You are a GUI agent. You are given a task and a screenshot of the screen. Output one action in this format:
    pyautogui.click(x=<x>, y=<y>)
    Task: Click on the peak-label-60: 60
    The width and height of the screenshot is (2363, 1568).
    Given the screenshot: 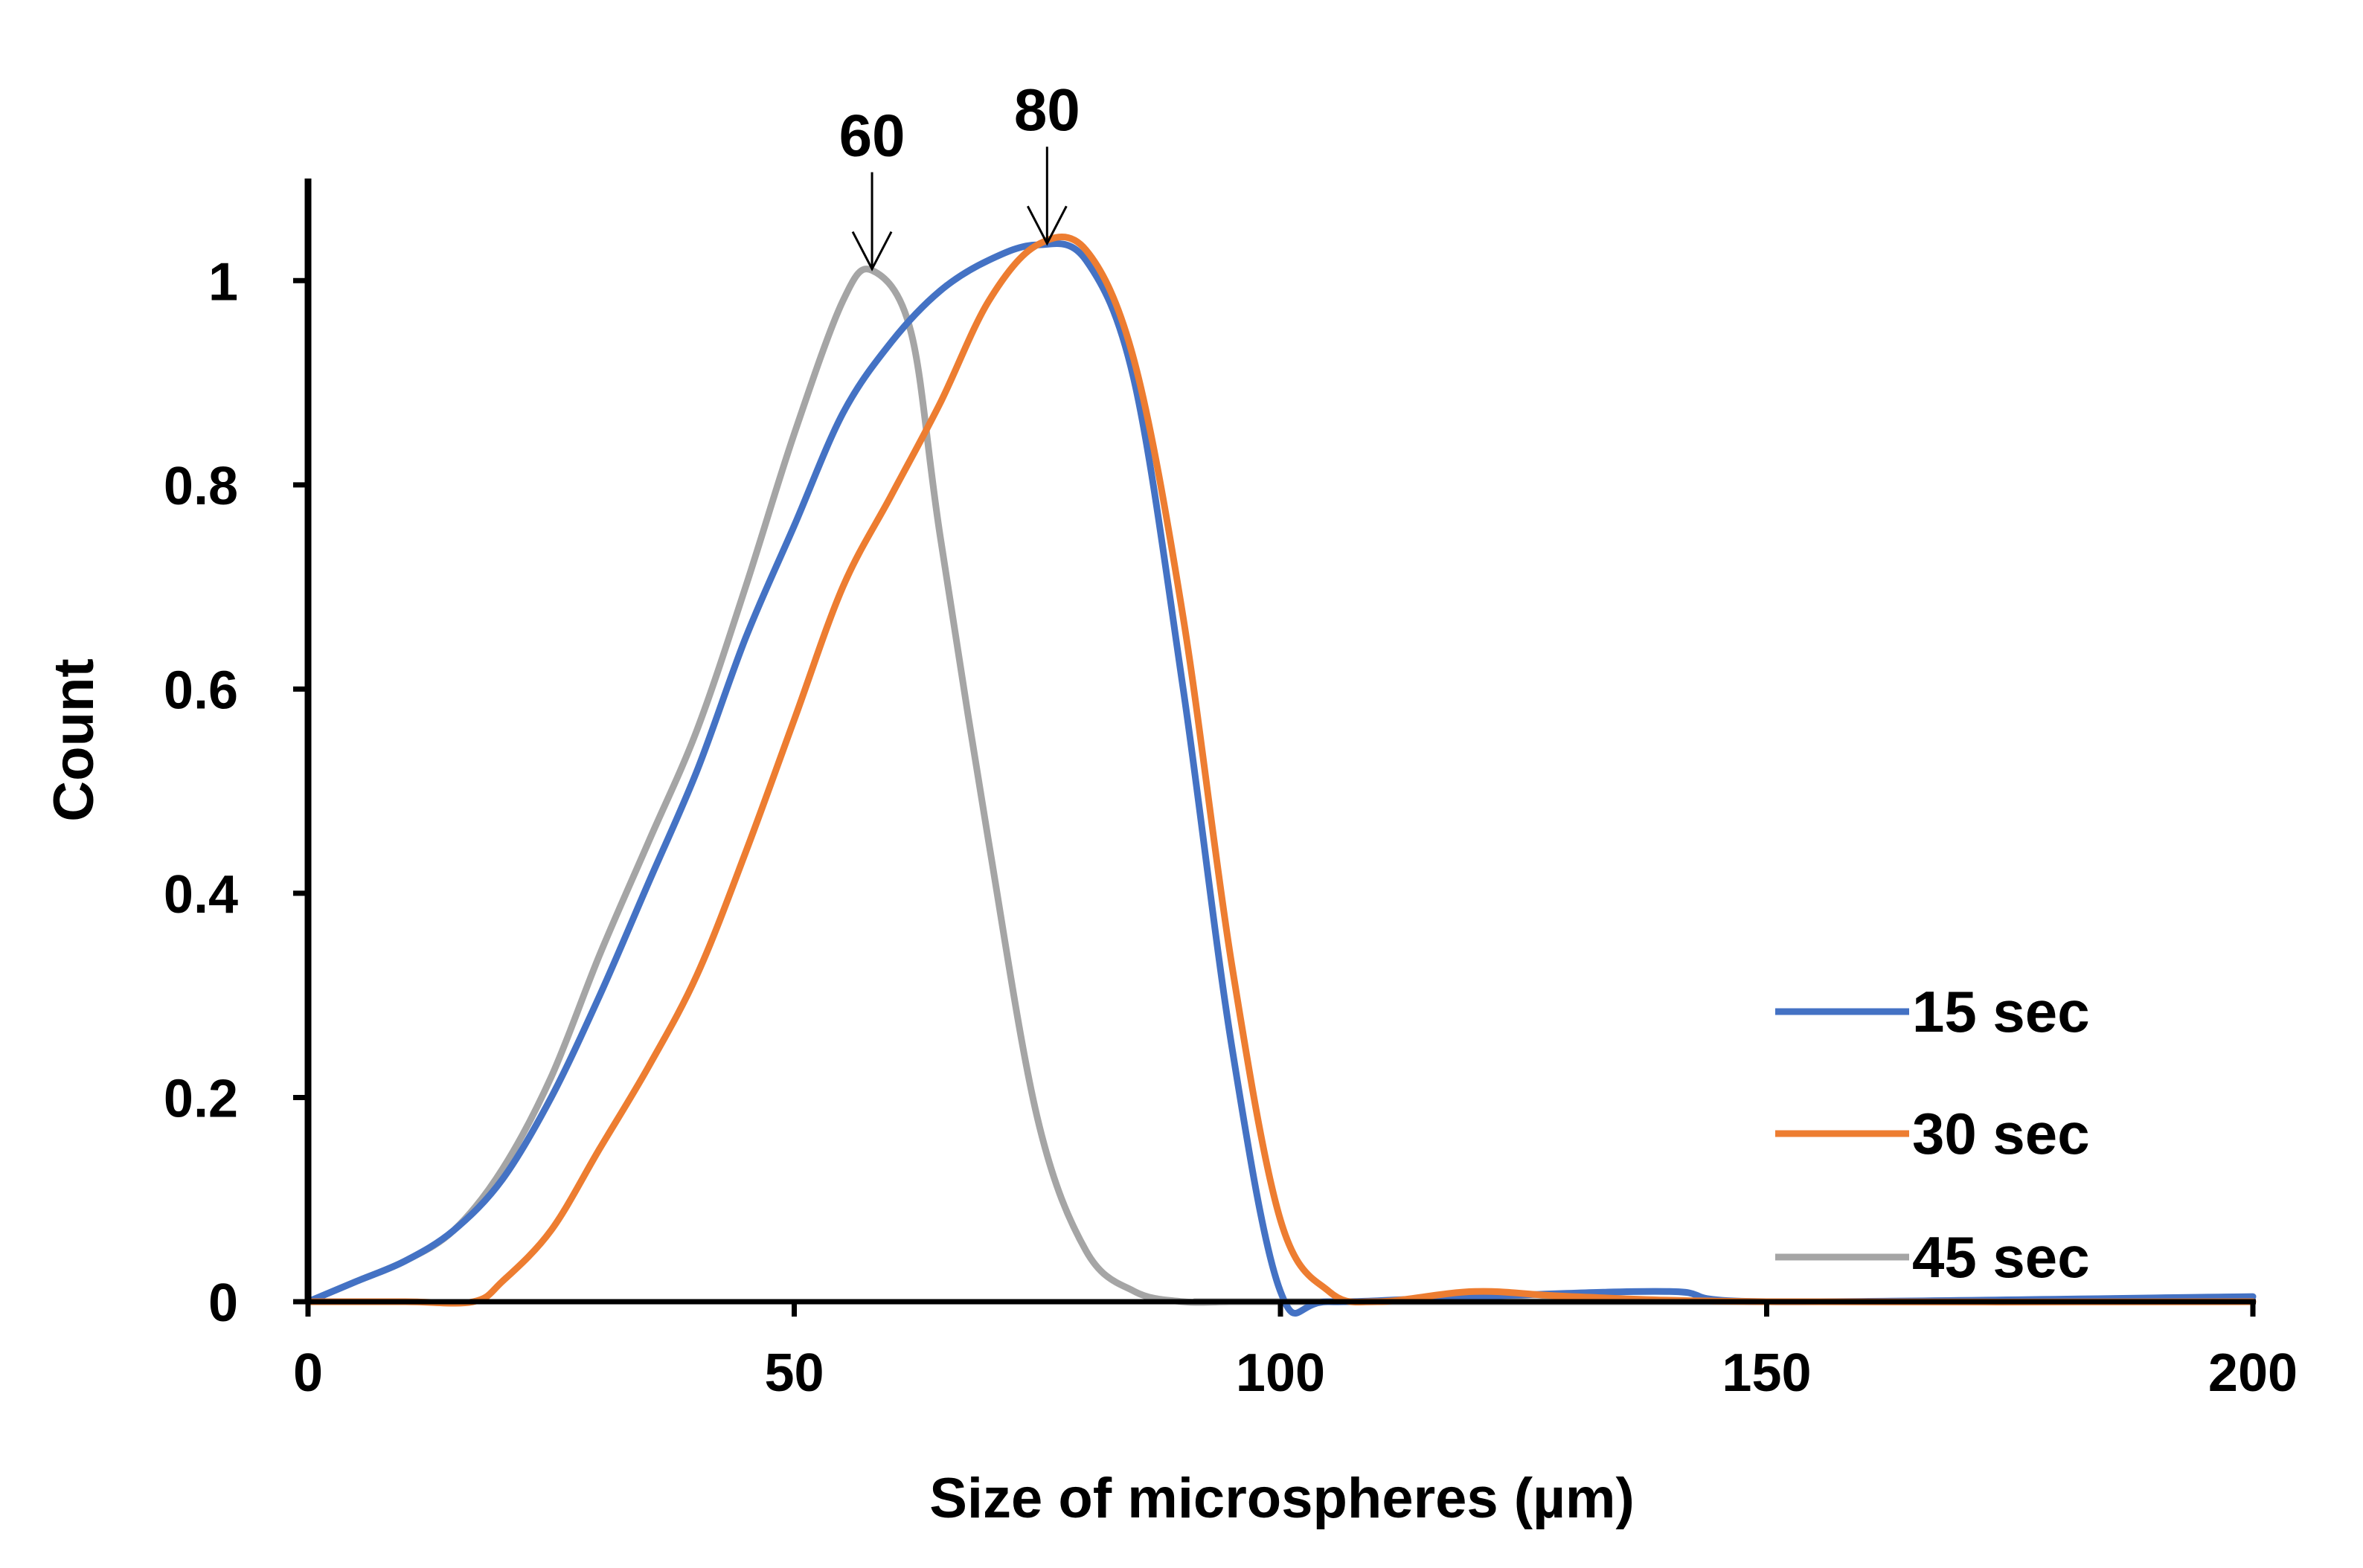 What is the action you would take?
    pyautogui.click(x=872, y=136)
    